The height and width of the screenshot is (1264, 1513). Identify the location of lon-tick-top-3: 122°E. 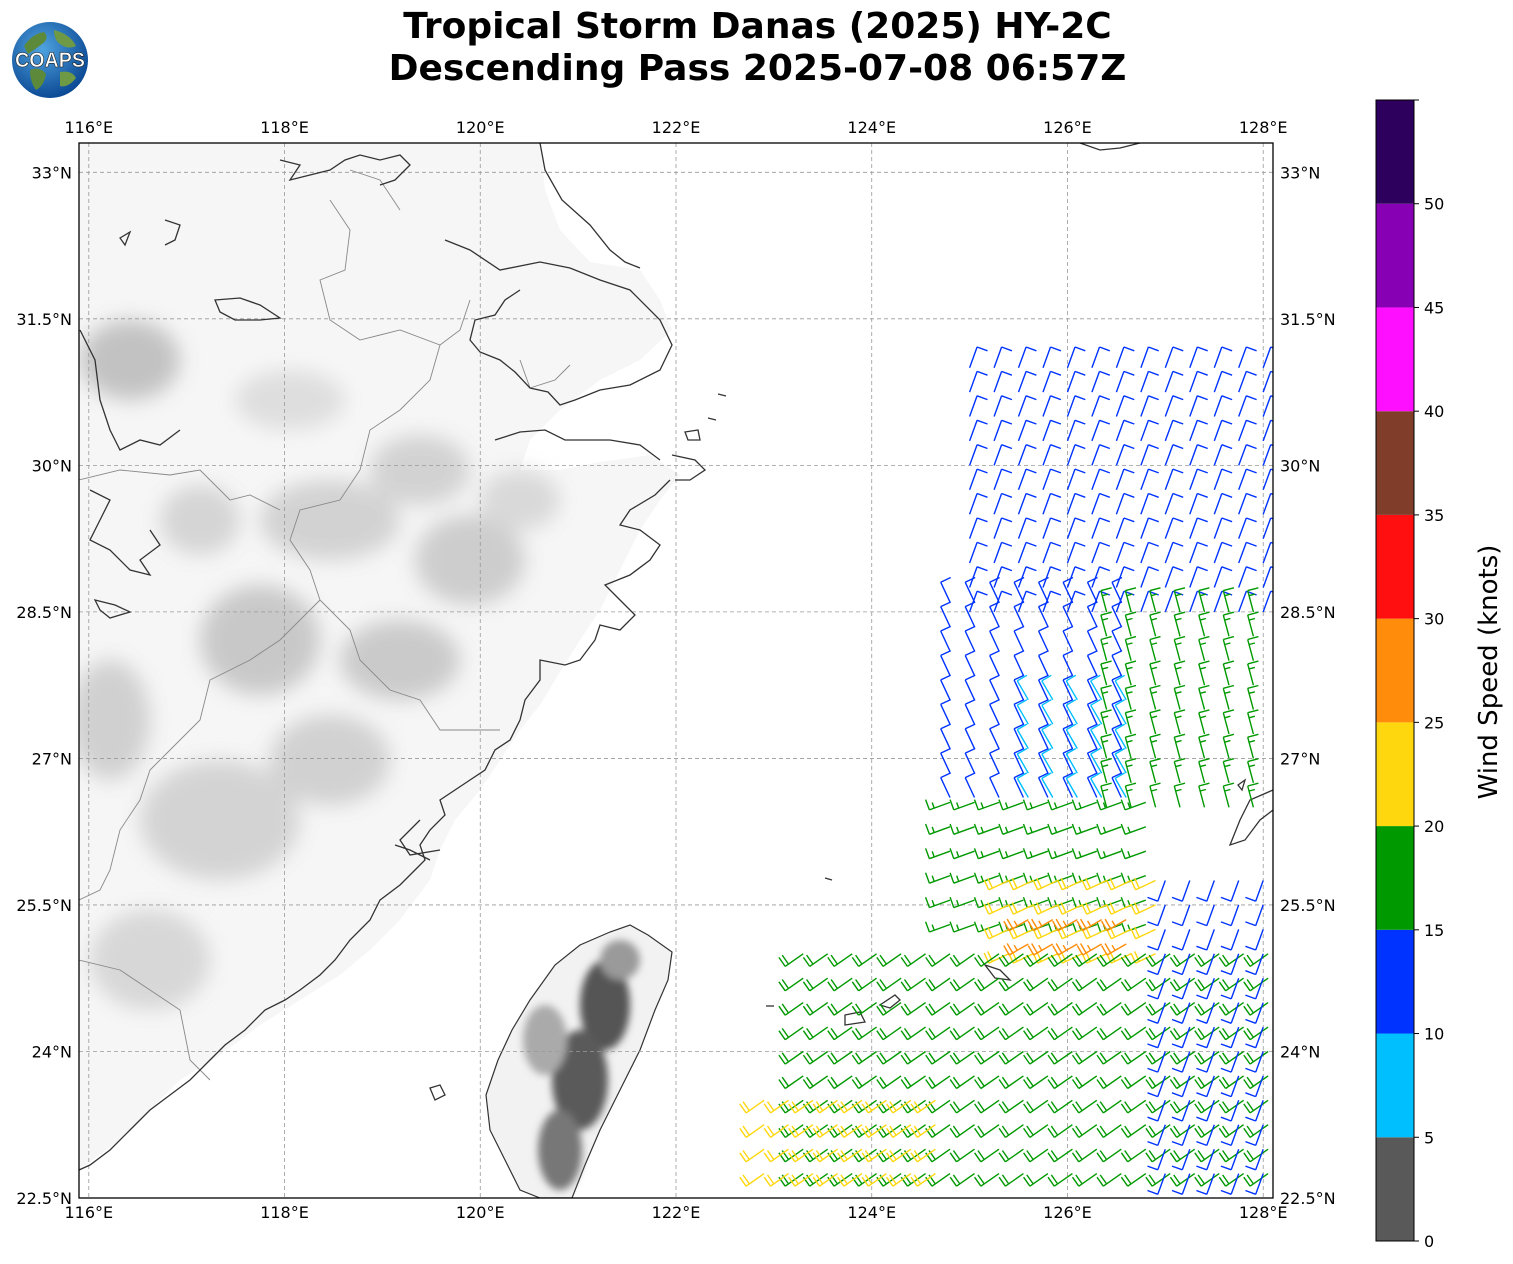
(676, 127).